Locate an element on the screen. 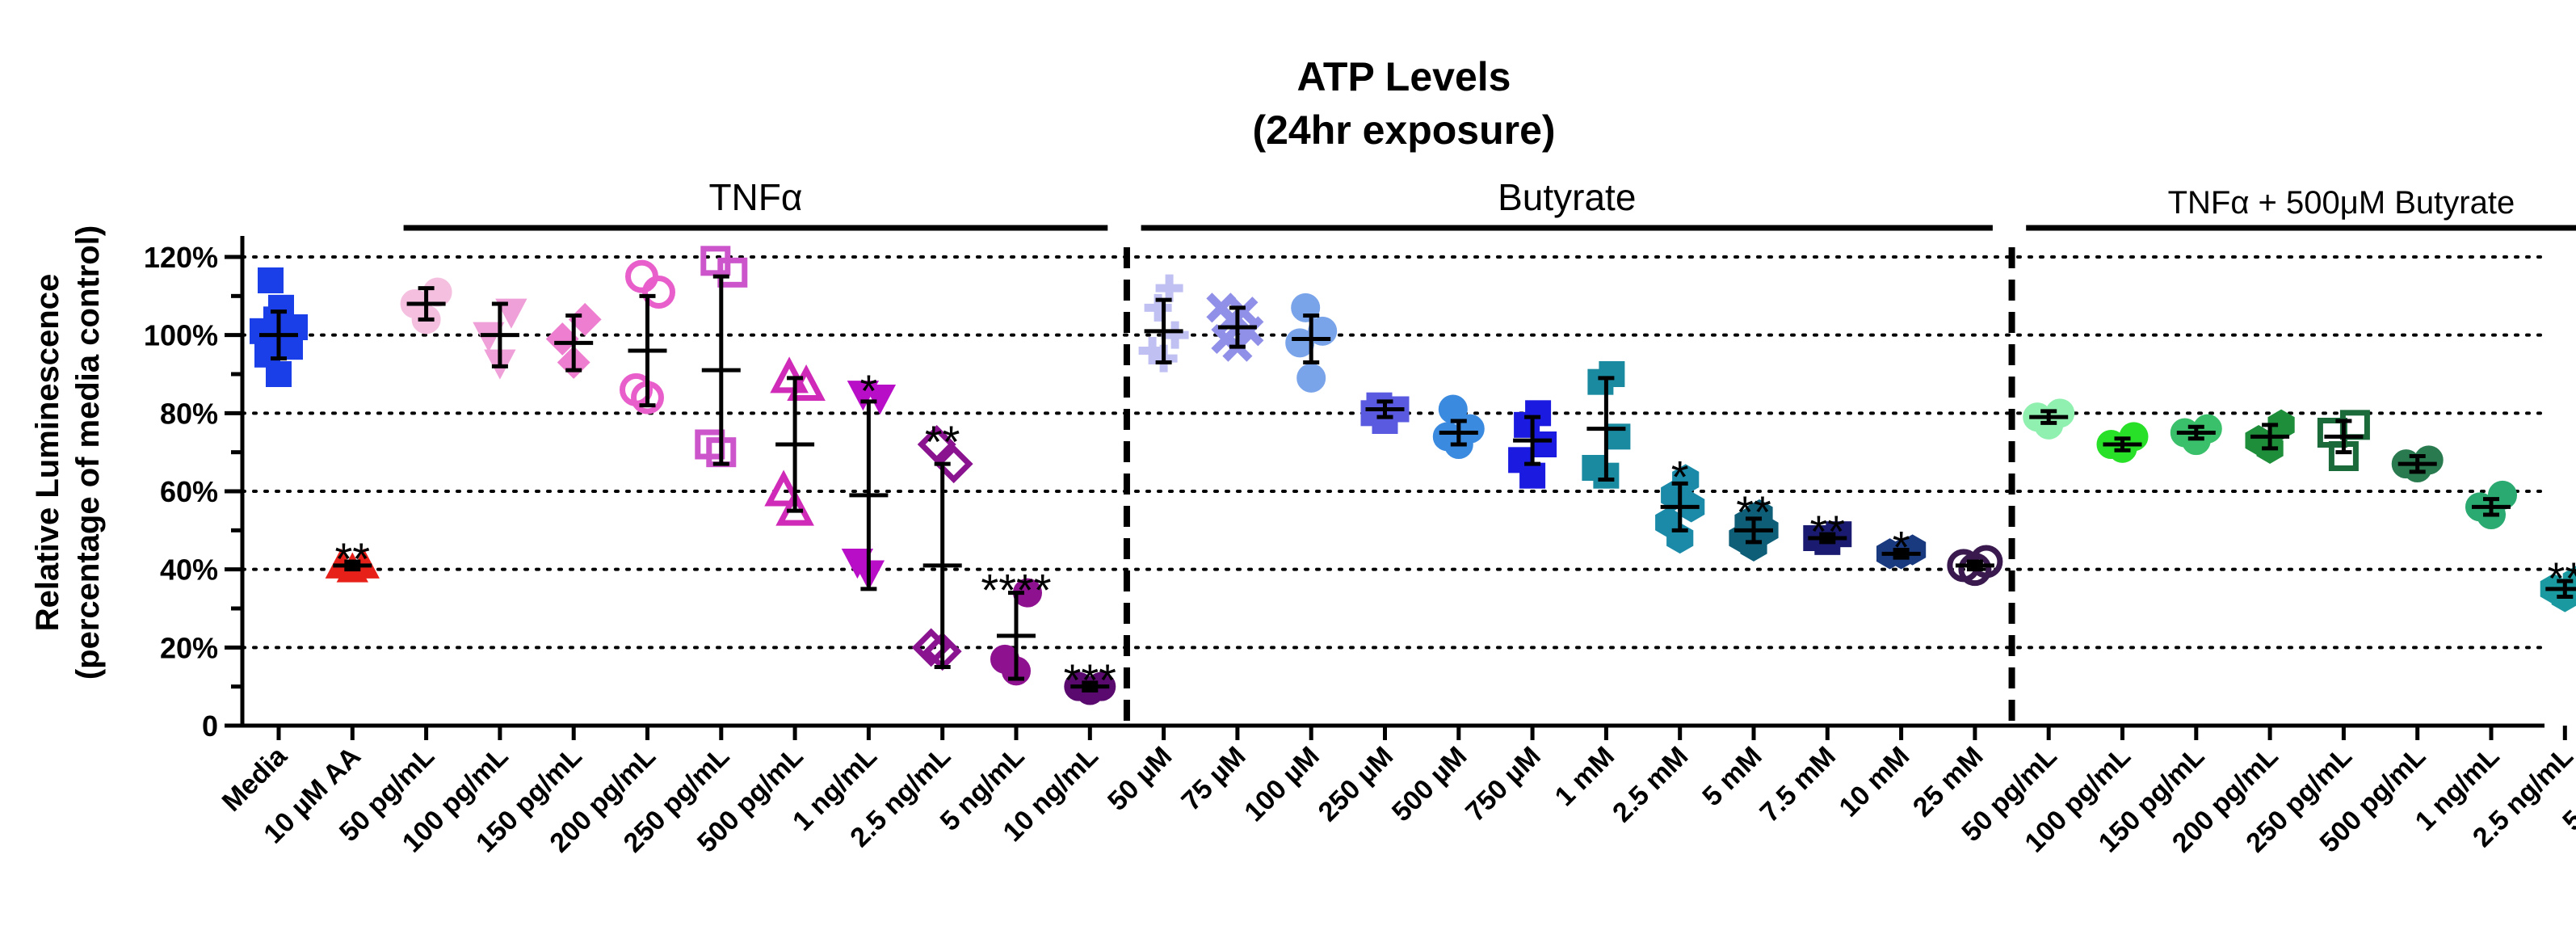 Image resolution: width=2576 pixels, height=926 pixels. x-tick-label: 750 µM is located at coordinates (1504, 784).